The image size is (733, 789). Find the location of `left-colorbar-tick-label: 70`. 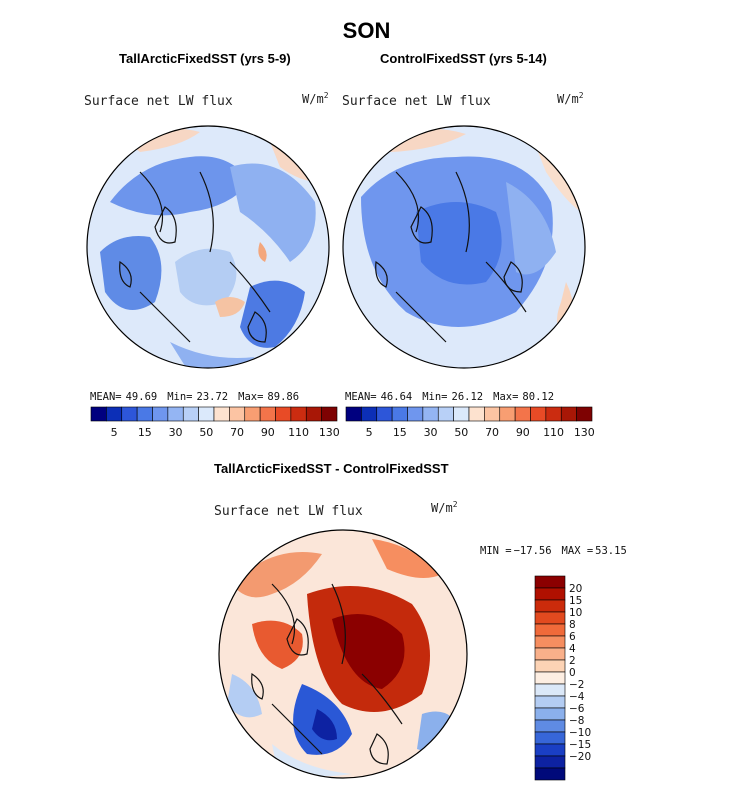

left-colorbar-tick-label: 70 is located at coordinates (237, 432).